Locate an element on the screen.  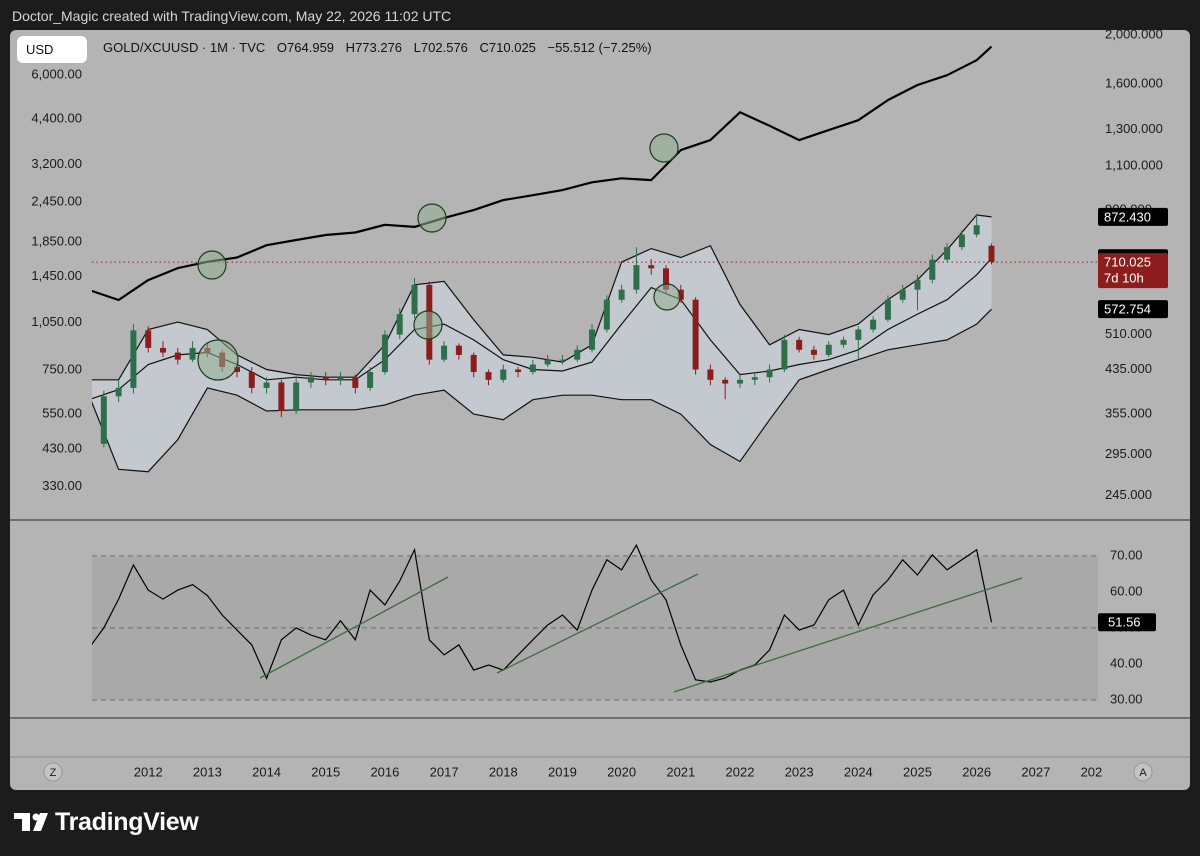
y2-tick-label: 1,050.00 is located at coordinates (56, 321).